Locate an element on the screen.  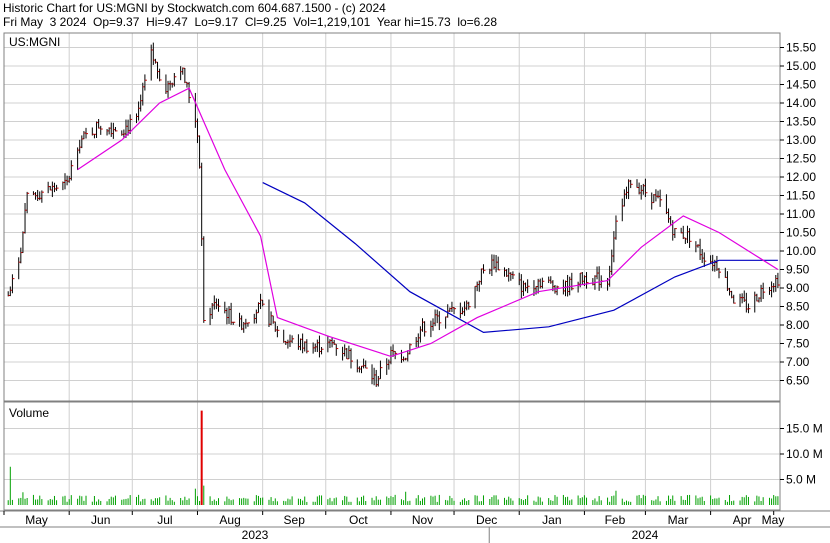
month-label: Jan is located at coordinates (551, 520).